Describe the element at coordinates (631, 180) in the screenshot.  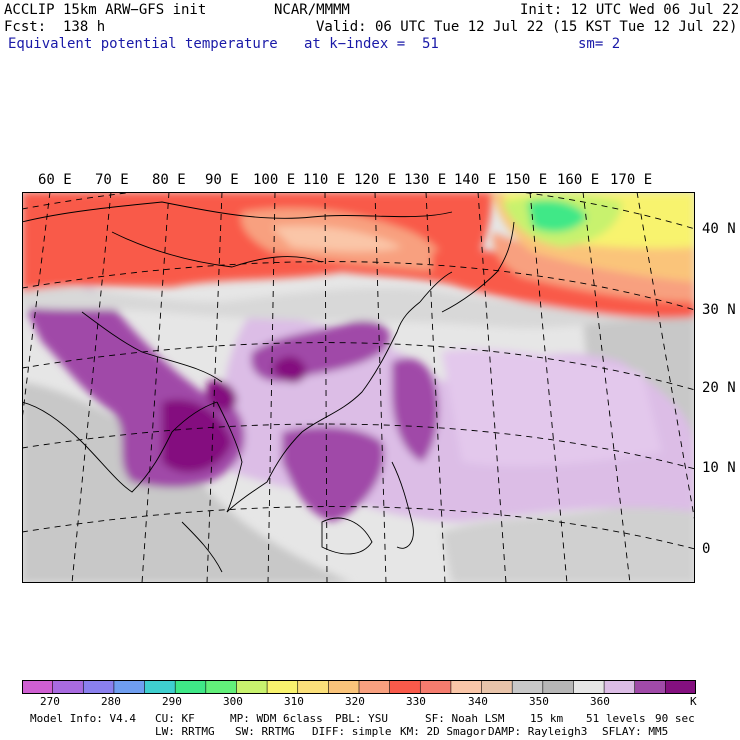
I see `lon-label-170e: 170 E` at that location.